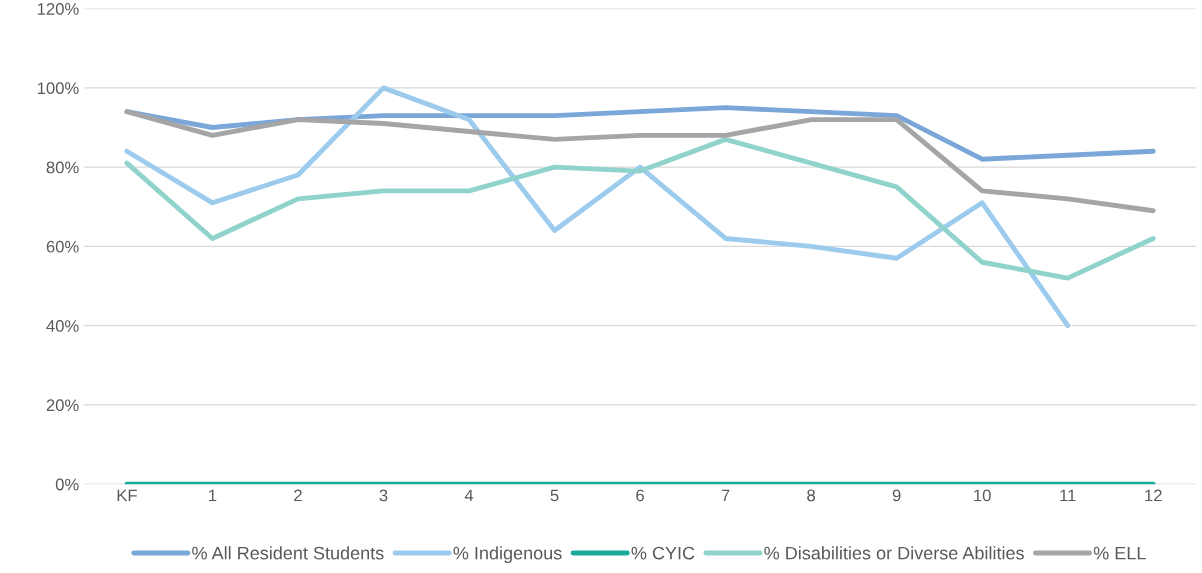 This screenshot has width=1202, height=573. What do you see at coordinates (288, 553) in the screenshot?
I see `legend-label: % All Resident Students` at bounding box center [288, 553].